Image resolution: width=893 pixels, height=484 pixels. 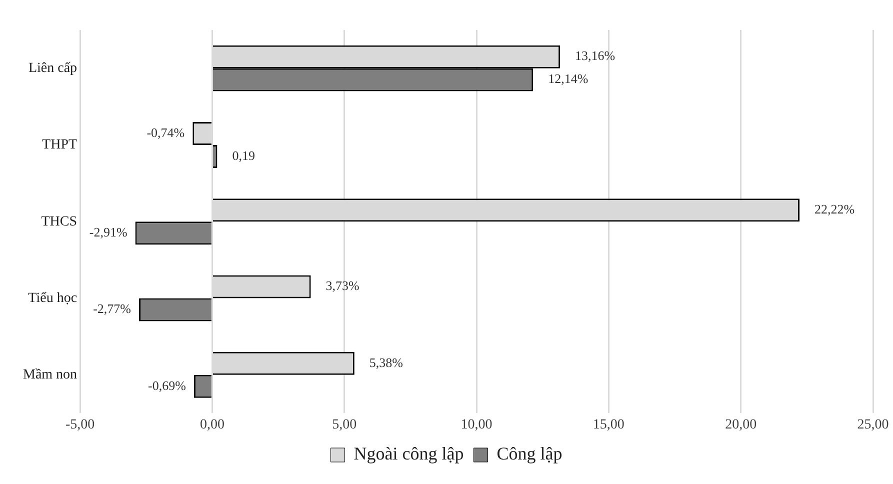 What do you see at coordinates (59, 222) in the screenshot?
I see `y-tick-label: THCS` at bounding box center [59, 222].